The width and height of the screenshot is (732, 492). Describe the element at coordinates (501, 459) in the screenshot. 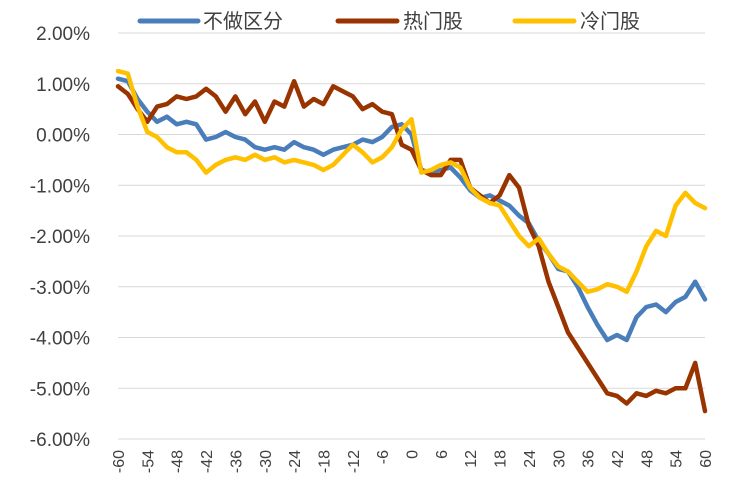

I see `x-tick-label-13: 18` at that location.